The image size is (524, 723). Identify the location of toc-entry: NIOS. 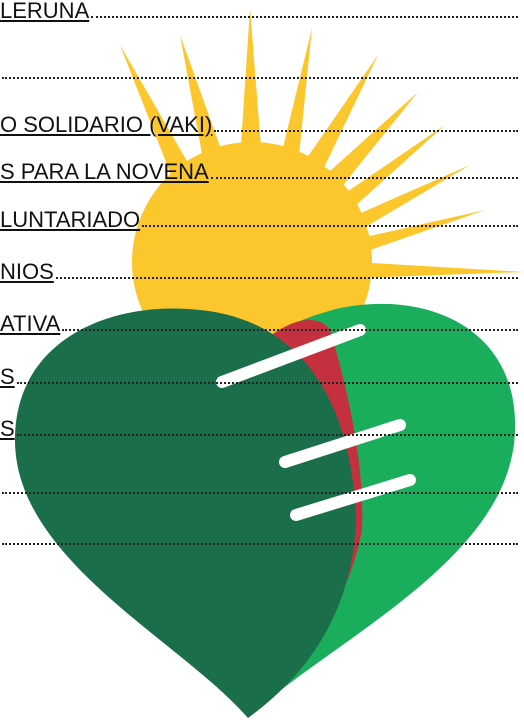
(27, 271).